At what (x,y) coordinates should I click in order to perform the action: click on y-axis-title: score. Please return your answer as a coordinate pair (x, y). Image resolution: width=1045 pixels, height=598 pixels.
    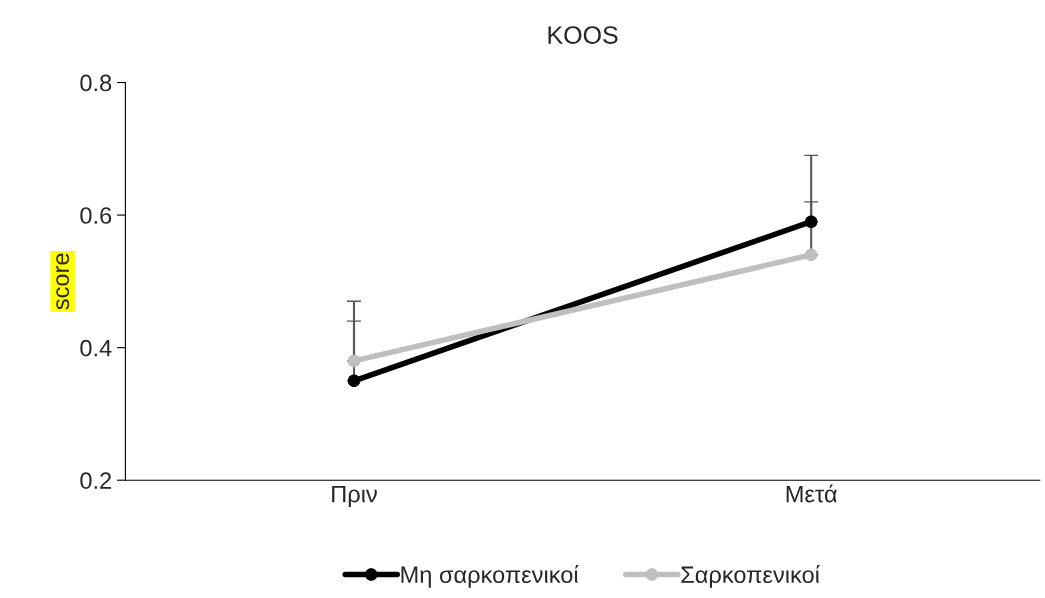
    Looking at the image, I should click on (63, 281).